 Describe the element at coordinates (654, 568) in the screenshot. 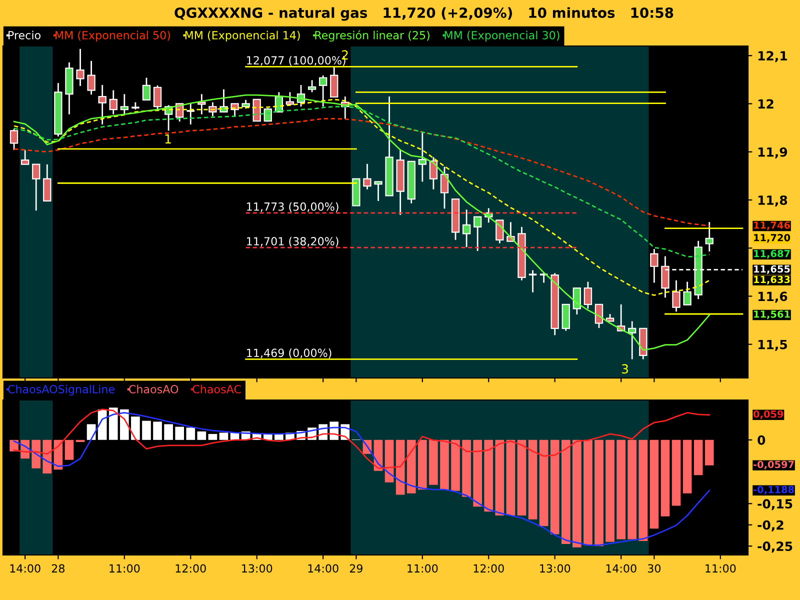

I see `x-tick-label: 30` at that location.